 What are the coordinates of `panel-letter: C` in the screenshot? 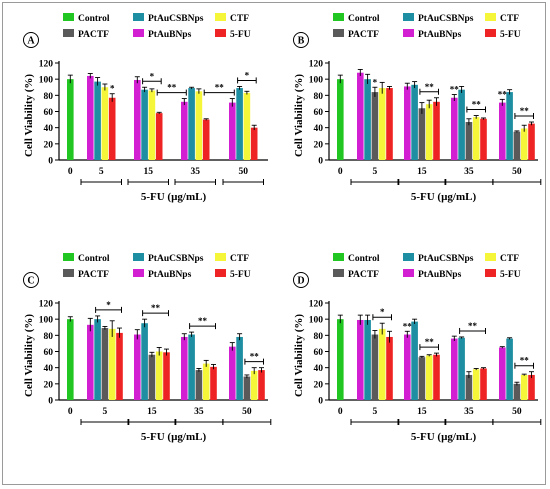 It's located at (30, 281).